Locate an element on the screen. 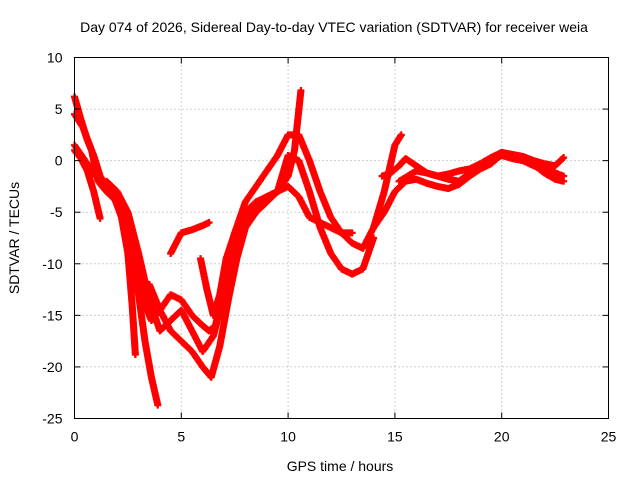  y-tick-label: 5 is located at coordinates (59, 109).